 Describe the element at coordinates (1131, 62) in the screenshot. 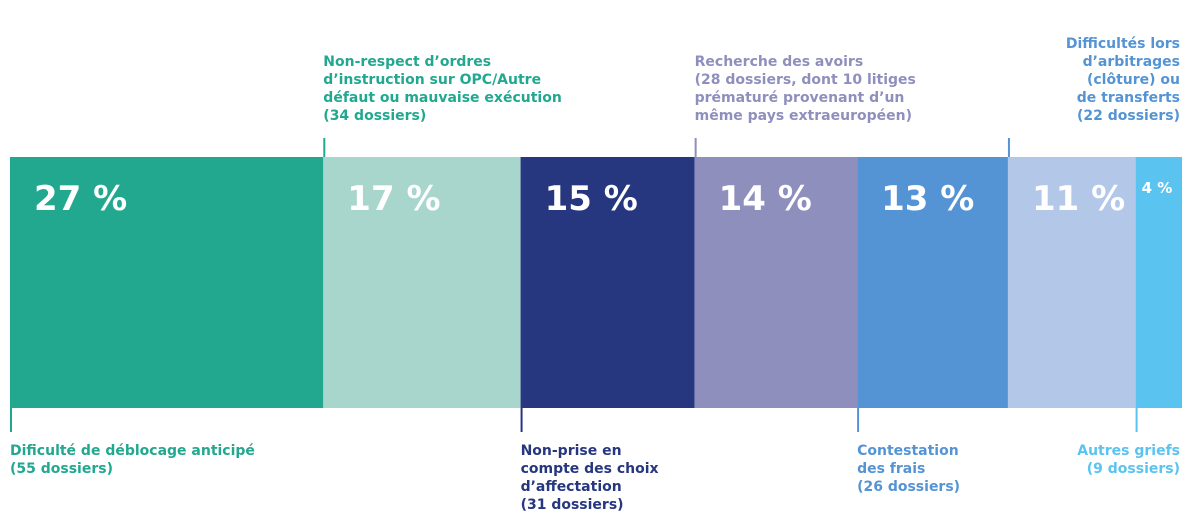

I see `category-label: d’arbitrages` at that location.